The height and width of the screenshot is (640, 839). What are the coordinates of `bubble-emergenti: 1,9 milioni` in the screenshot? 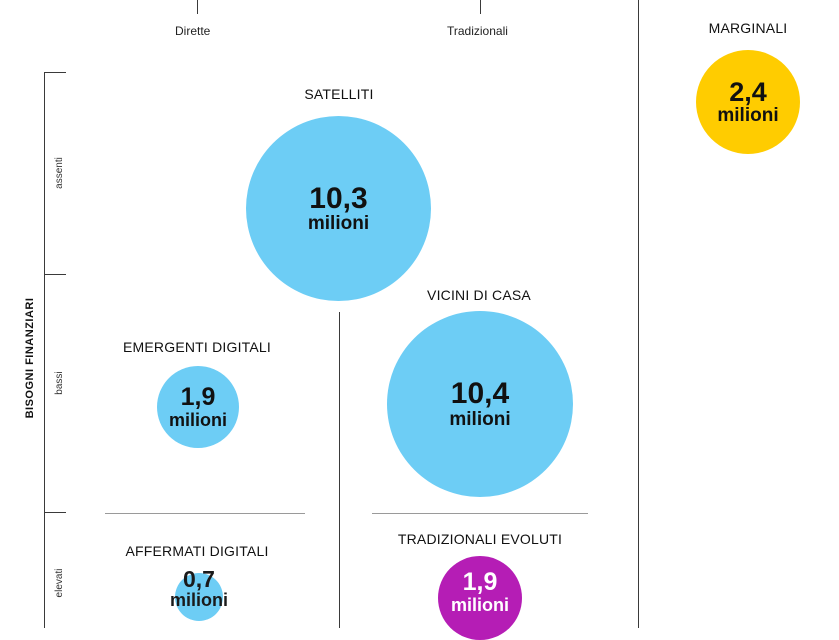 It's located at (198, 407).